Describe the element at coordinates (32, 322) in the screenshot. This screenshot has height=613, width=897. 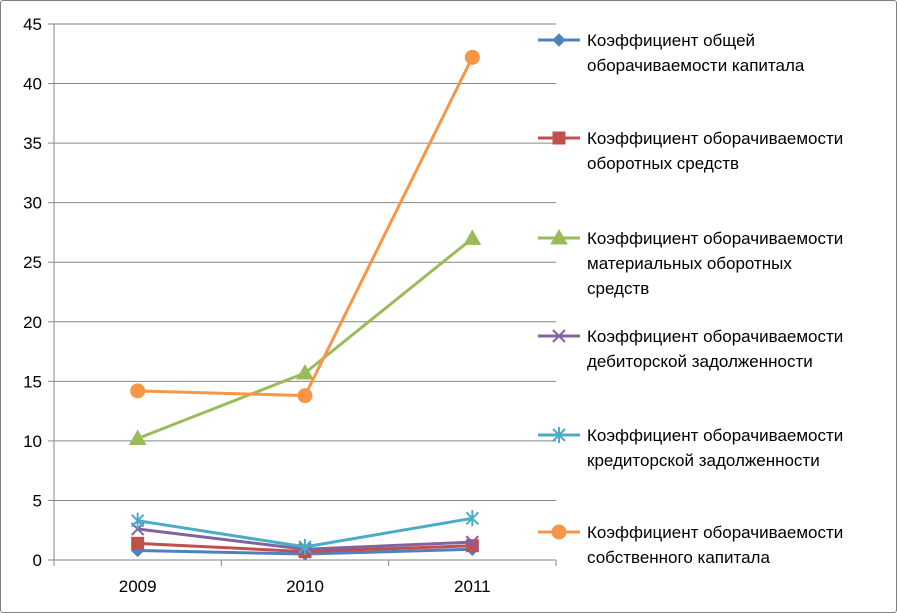
I see `y-tick-label: 20` at that location.